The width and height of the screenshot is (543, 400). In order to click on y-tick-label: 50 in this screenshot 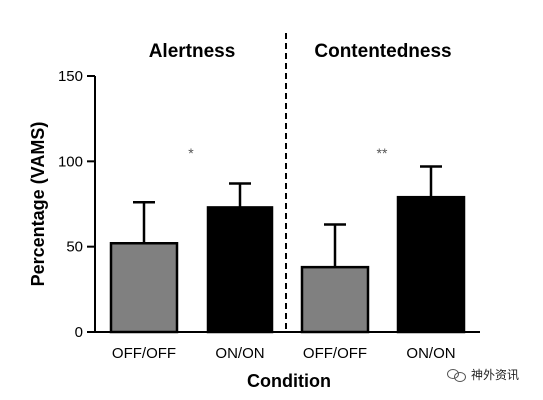, I will do `click(74, 247)`.